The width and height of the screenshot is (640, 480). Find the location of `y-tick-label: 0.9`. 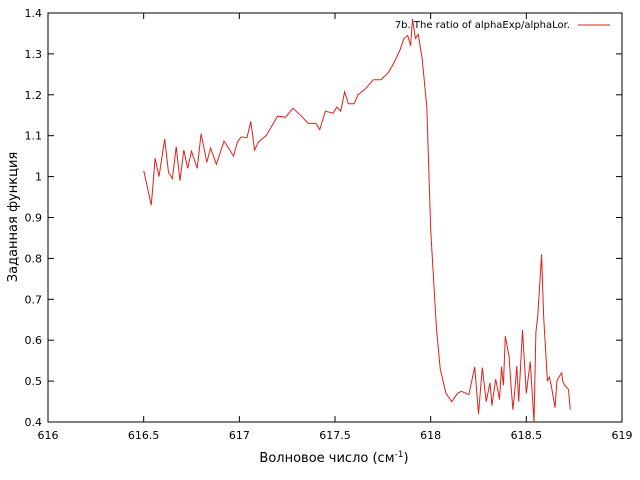

y-tick-label: 0.9 is located at coordinates (34, 218).